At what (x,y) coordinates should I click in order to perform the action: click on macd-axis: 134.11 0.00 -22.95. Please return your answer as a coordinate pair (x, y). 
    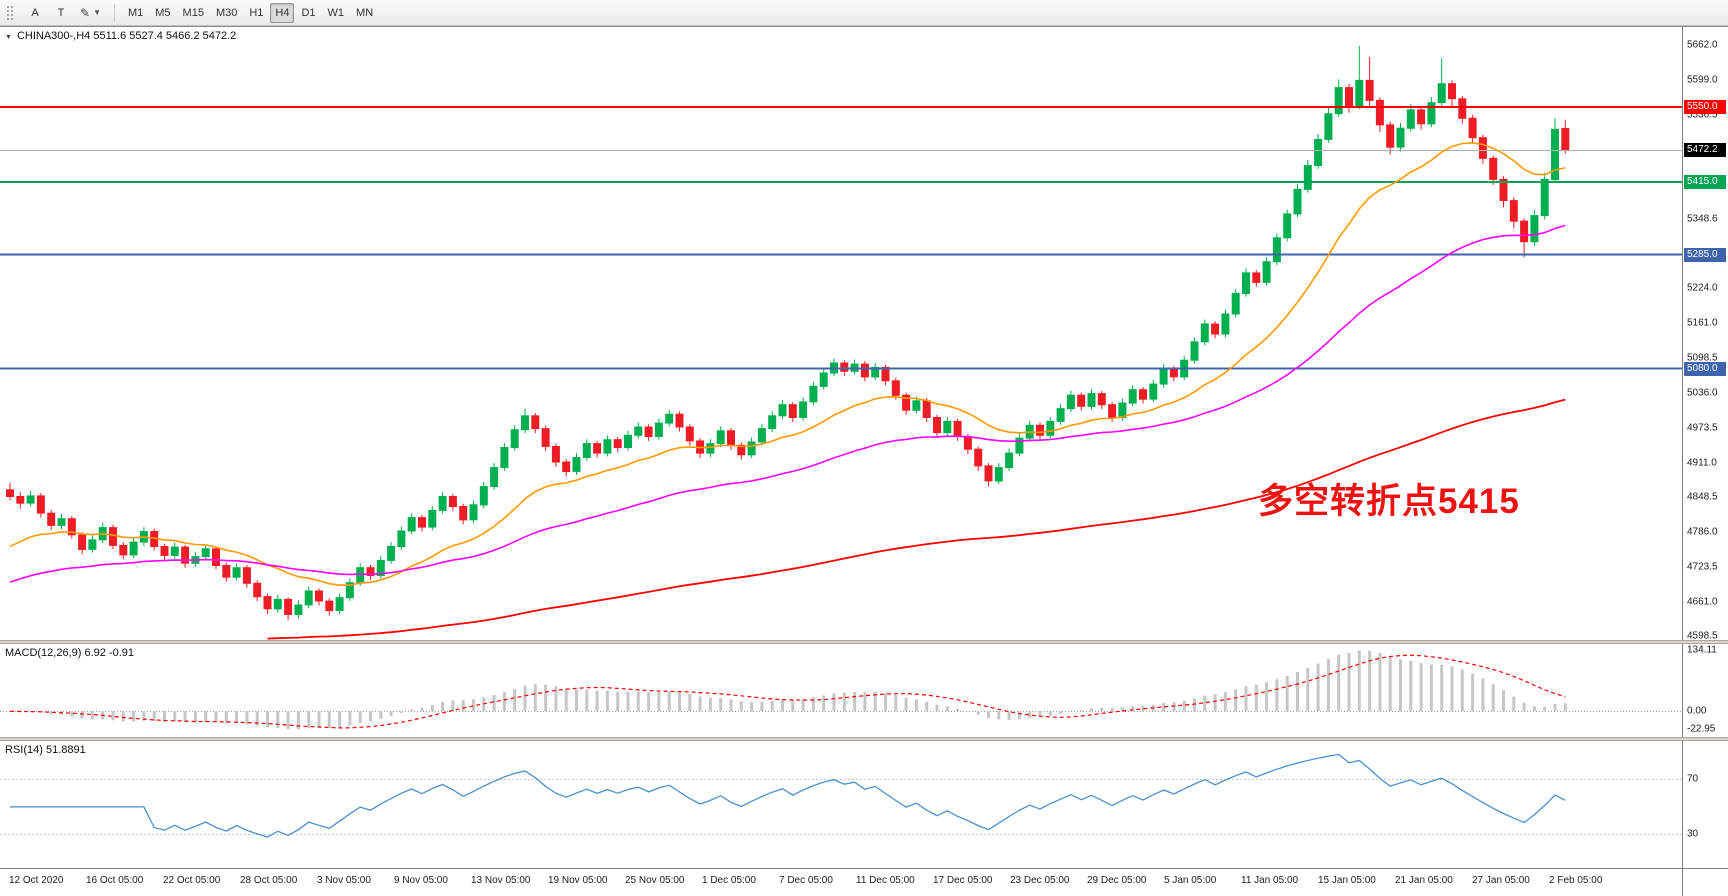
    Looking at the image, I should click on (1705, 690).